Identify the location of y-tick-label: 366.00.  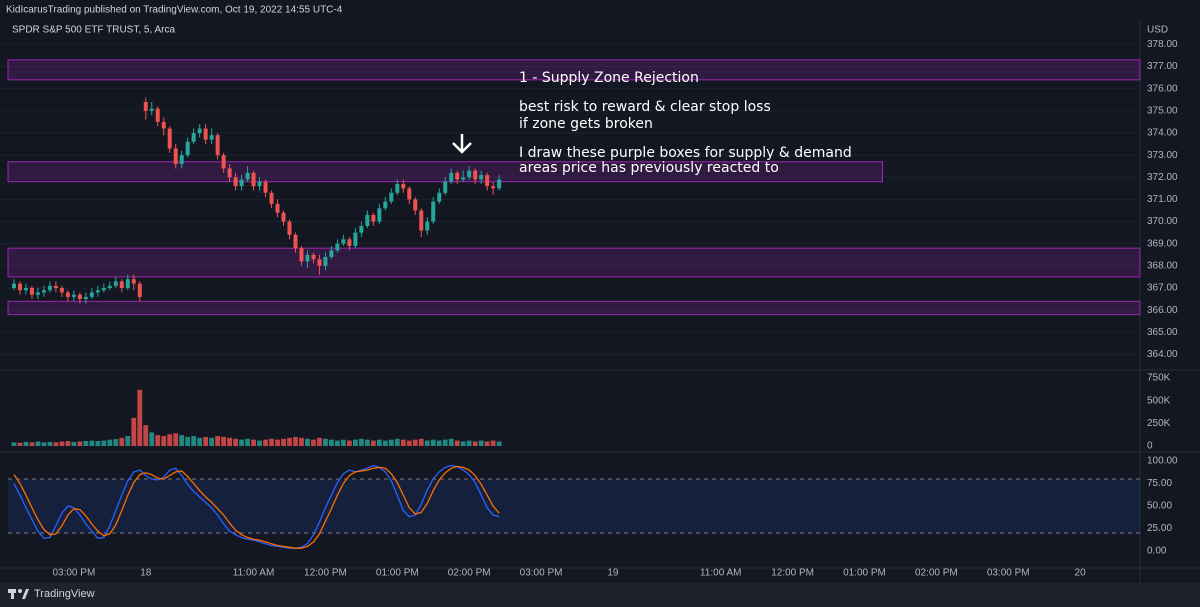
(1162, 310).